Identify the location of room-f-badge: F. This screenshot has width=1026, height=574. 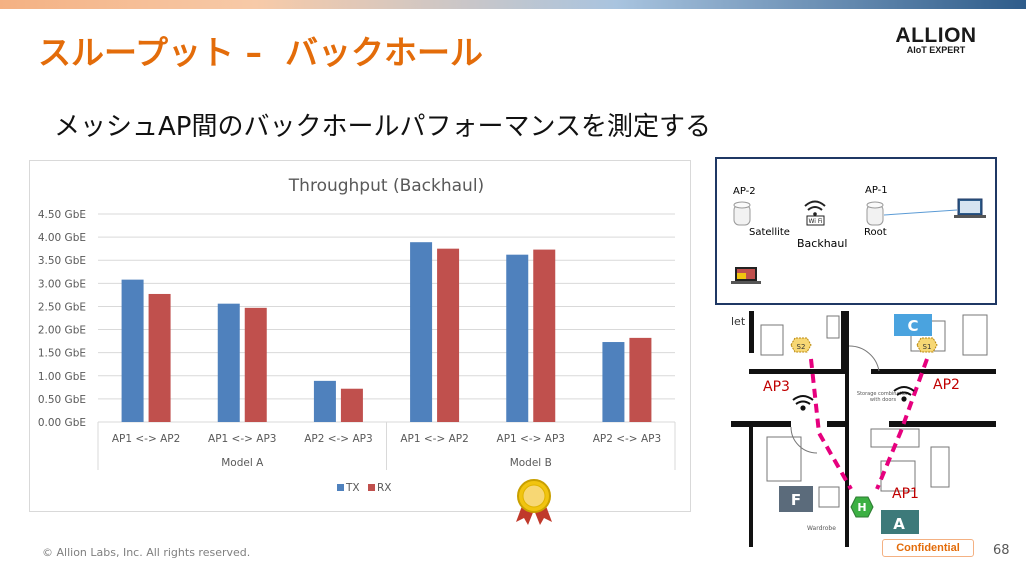
(796, 499).